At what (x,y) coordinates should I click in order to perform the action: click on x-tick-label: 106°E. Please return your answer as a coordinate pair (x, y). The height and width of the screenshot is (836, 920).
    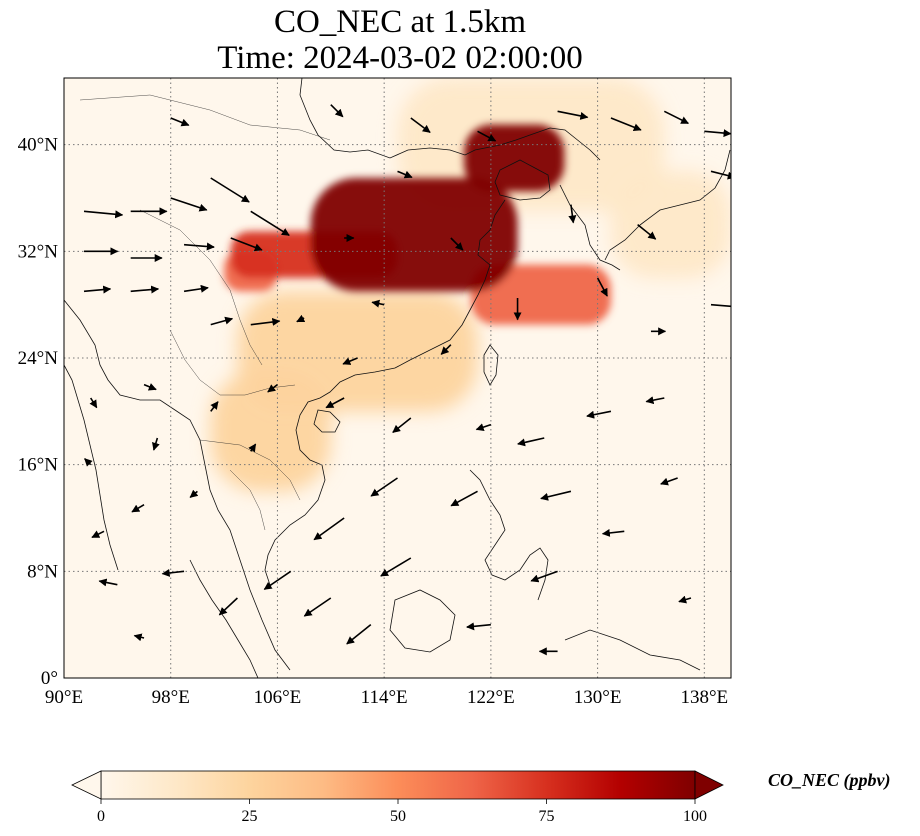
    Looking at the image, I should click on (278, 697).